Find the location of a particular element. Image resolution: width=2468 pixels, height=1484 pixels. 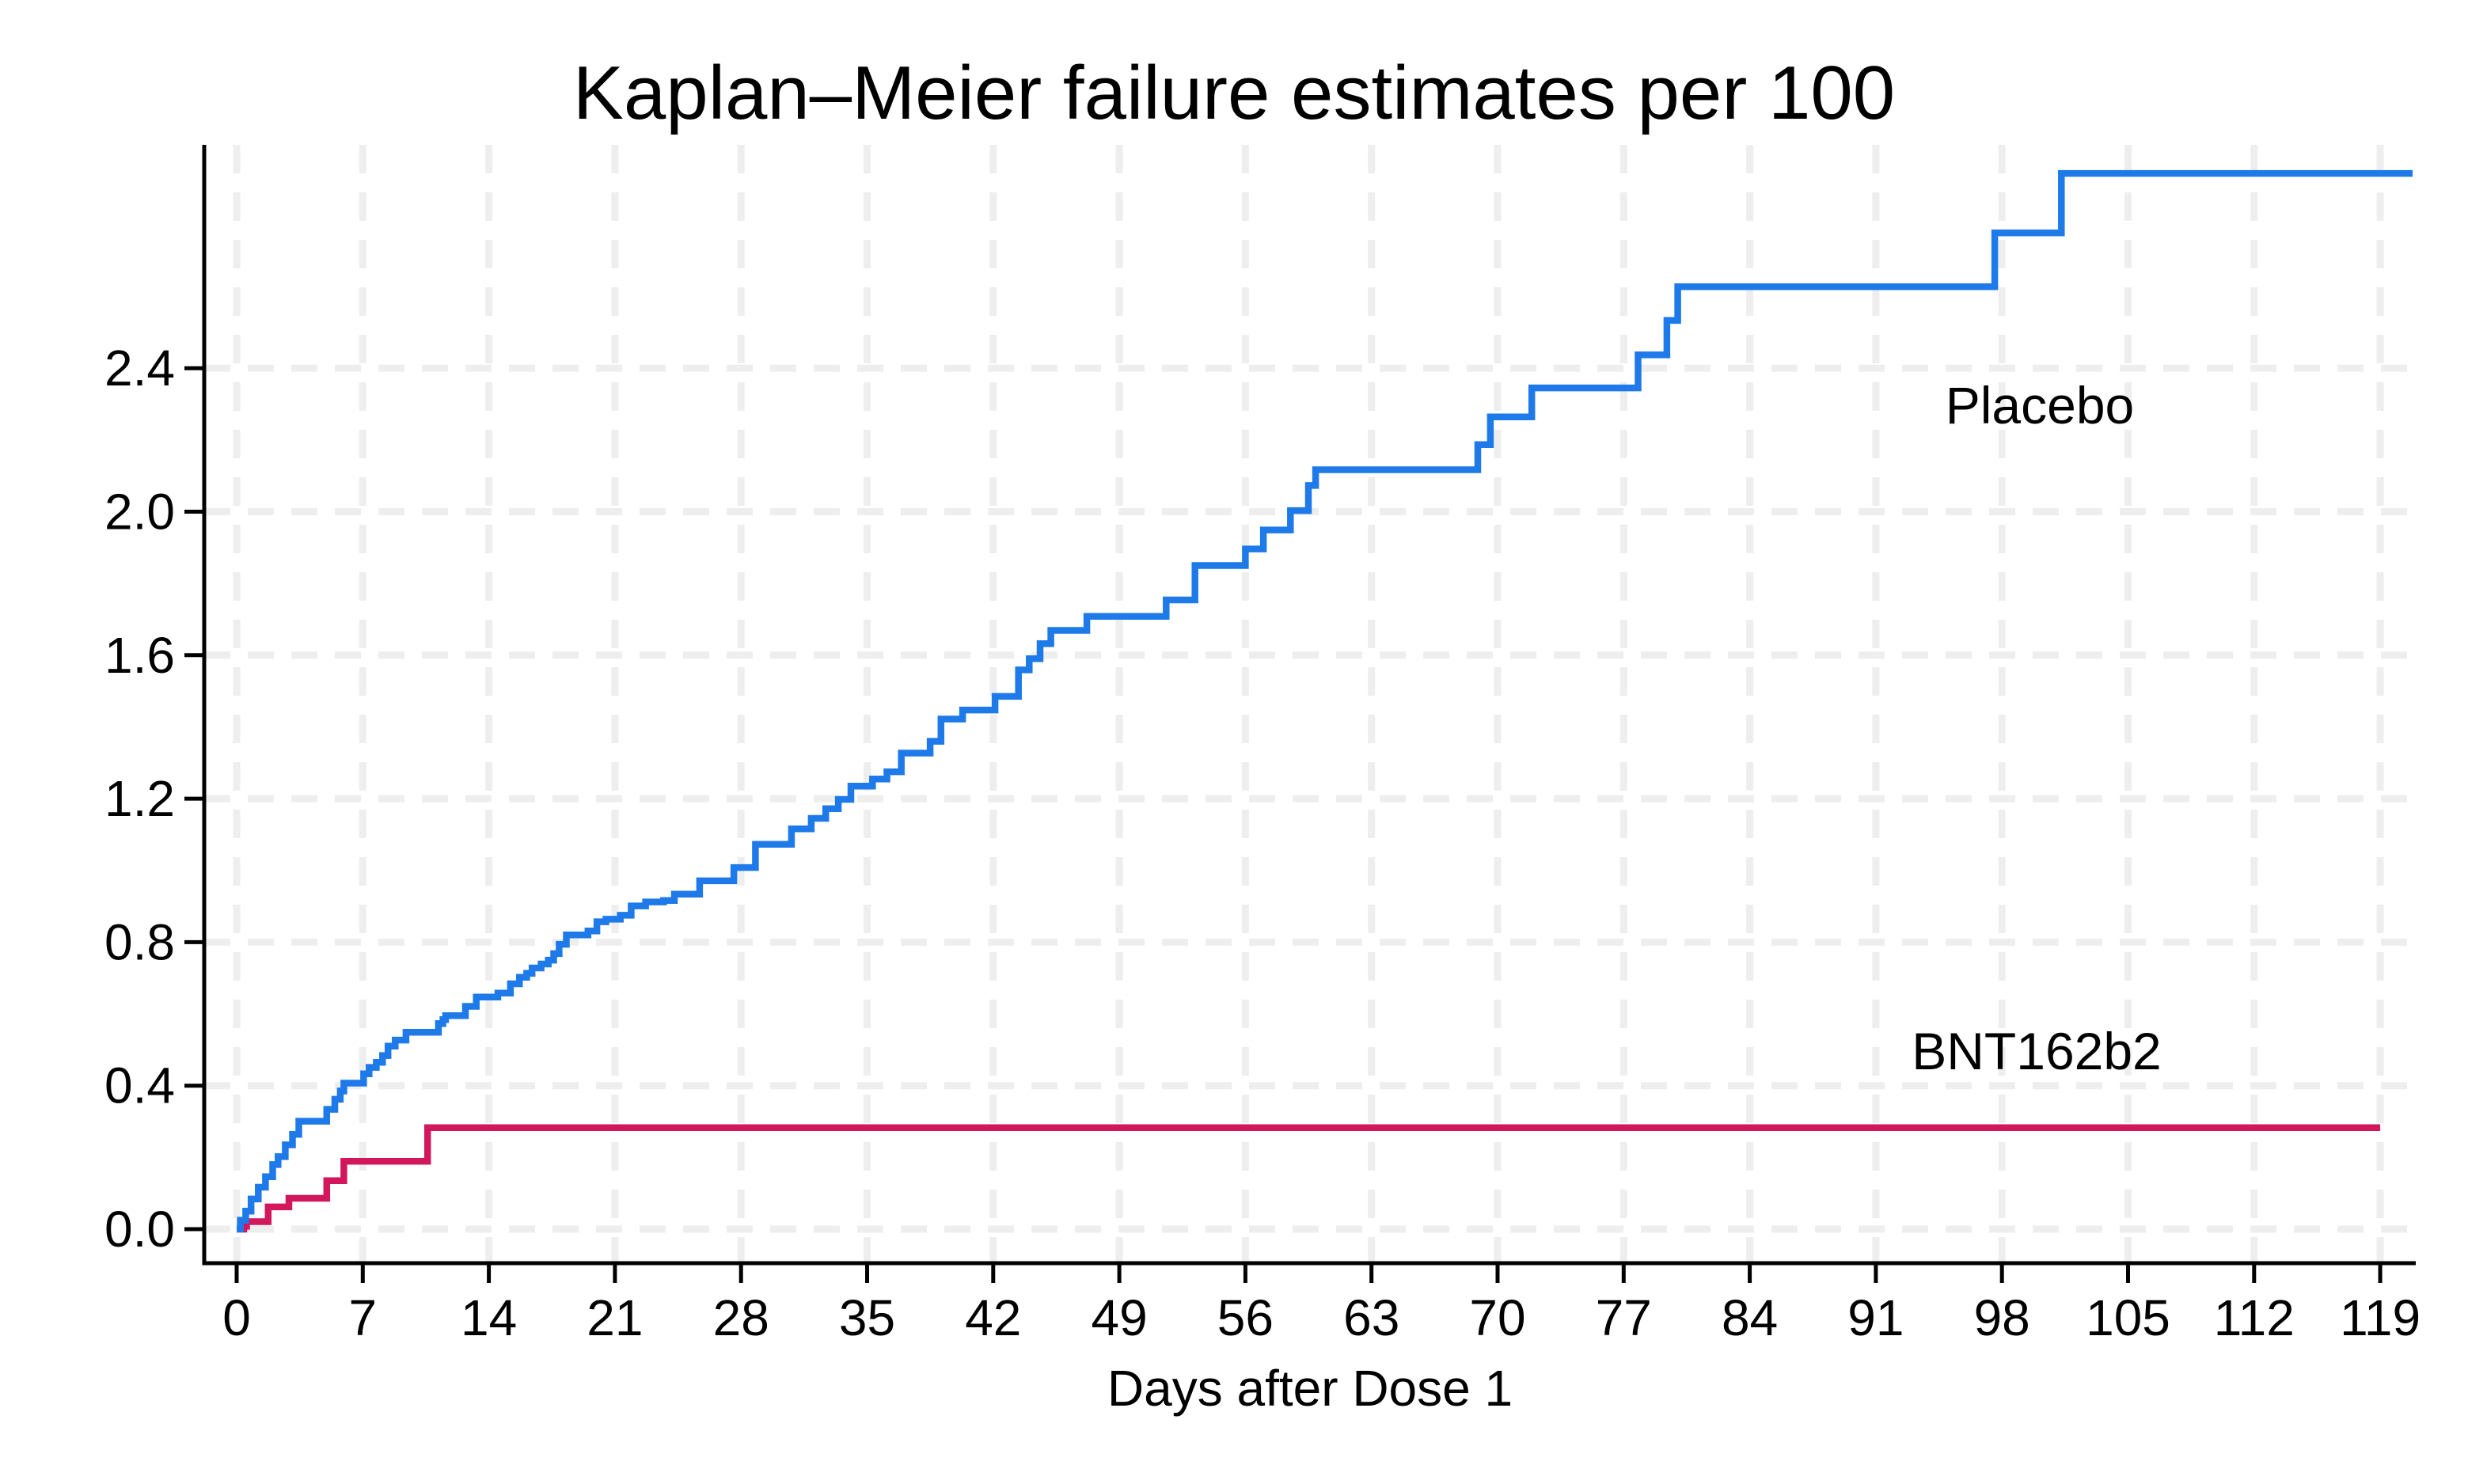

x-tick-label: 84 is located at coordinates (1750, 1317).